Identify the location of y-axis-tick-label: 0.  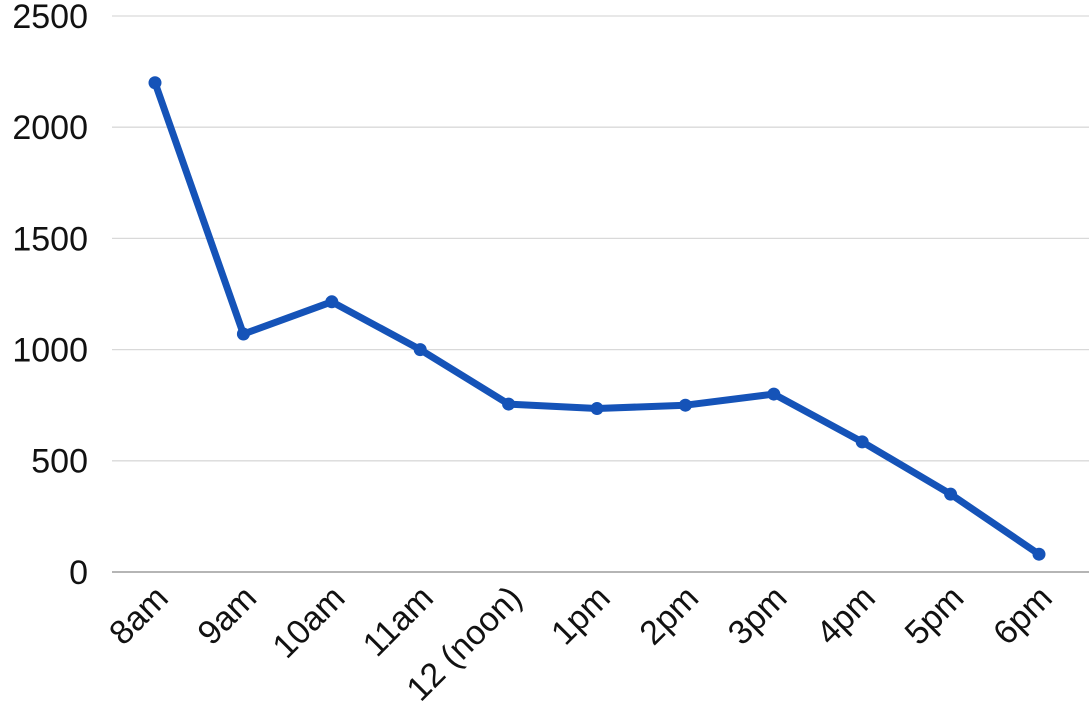
(78, 573).